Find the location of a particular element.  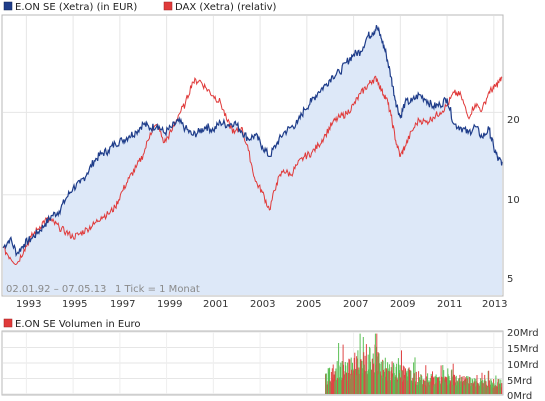

legend-label-dax: DAX (Xetra) (relativ) is located at coordinates (226, 7).